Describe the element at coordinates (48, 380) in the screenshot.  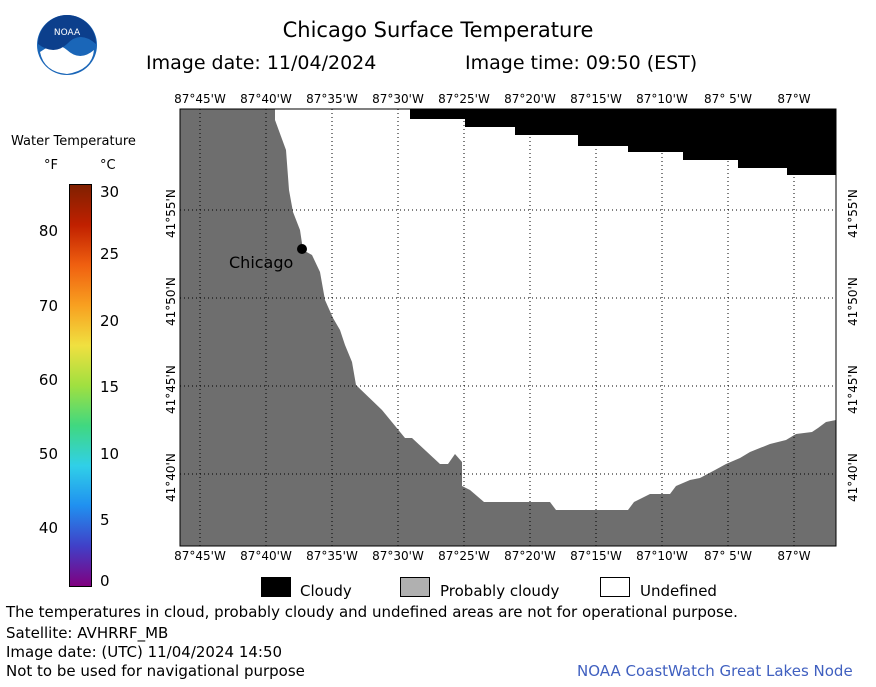
I see `fahrenheit-tick: 60` at that location.